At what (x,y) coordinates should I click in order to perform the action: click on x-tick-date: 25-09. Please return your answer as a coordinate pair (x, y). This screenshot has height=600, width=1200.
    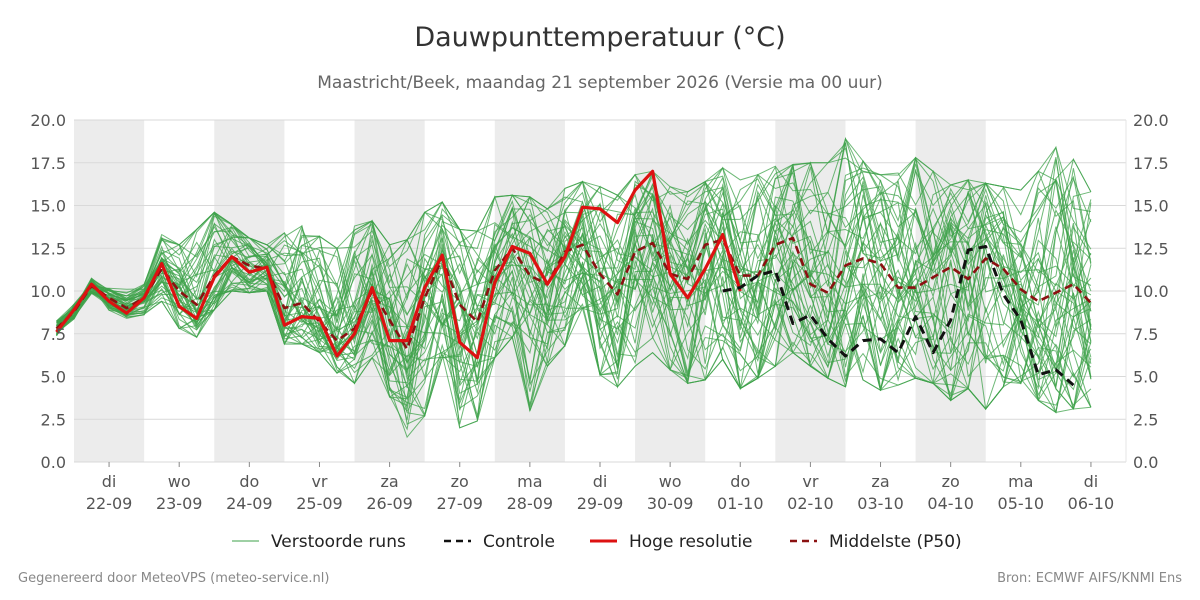
    Looking at the image, I should click on (319, 503).